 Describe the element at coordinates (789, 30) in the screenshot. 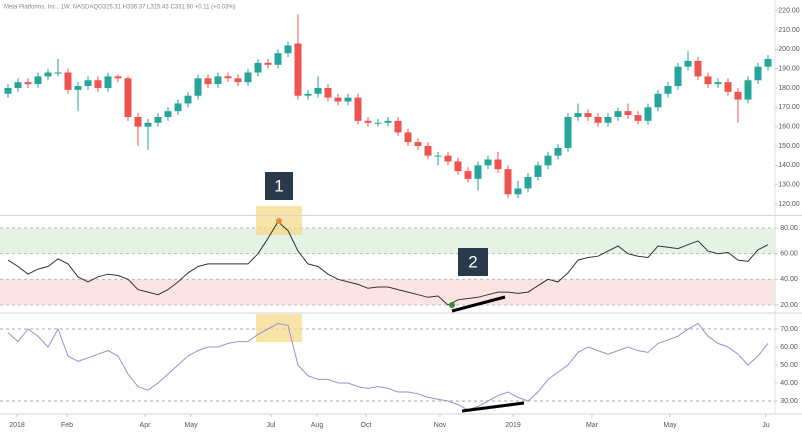

I see `y-tick-label: 210.00` at that location.